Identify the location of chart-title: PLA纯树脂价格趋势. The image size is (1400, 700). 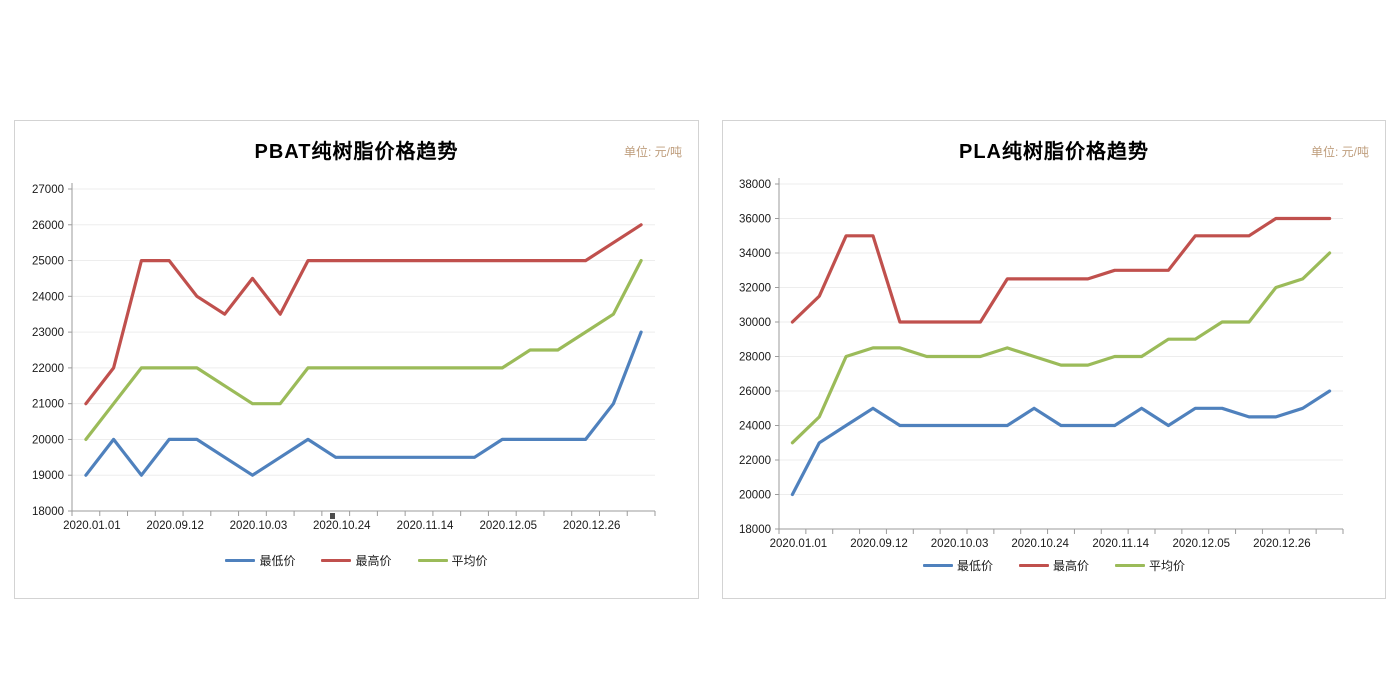
(1054, 152).